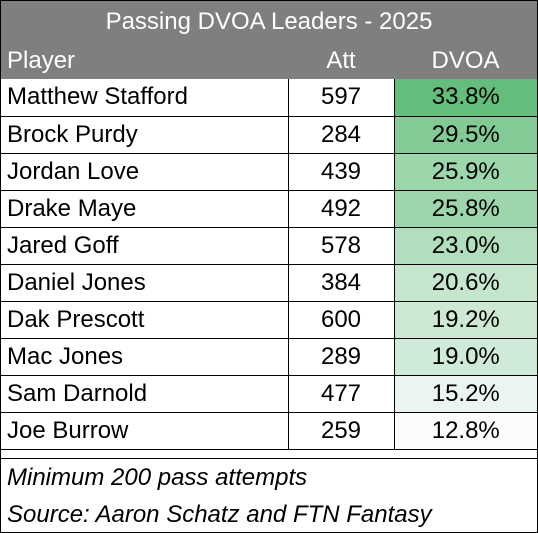 The width and height of the screenshot is (538, 533). What do you see at coordinates (465, 134) in the screenshot?
I see `dvoa-cell: 29.5%` at bounding box center [465, 134].